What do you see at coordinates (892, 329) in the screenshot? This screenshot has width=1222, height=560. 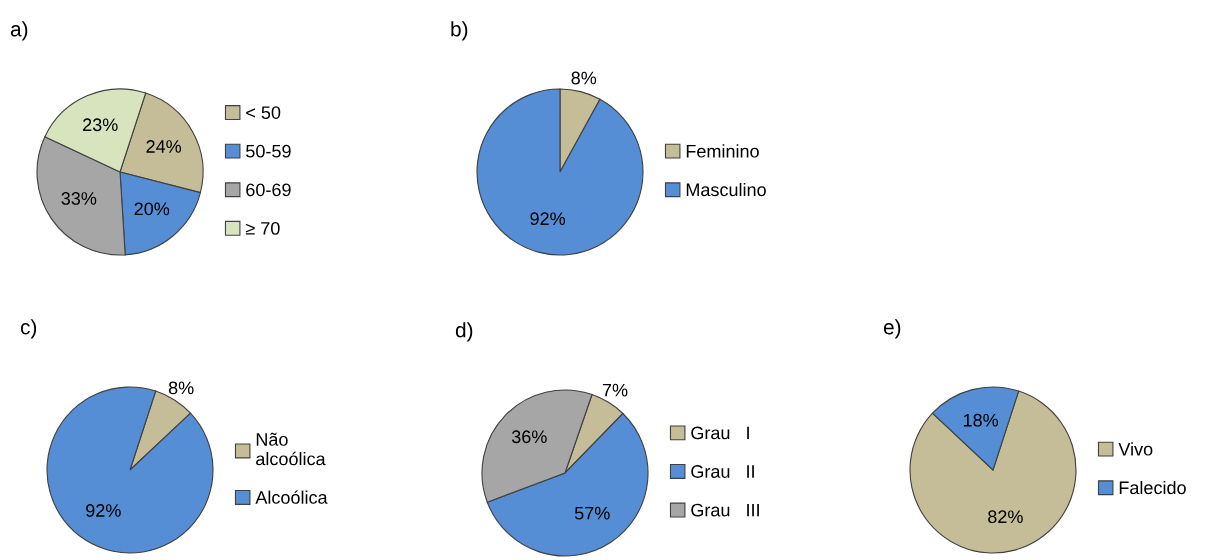 I see `chart-title: e)` at bounding box center [892, 329].